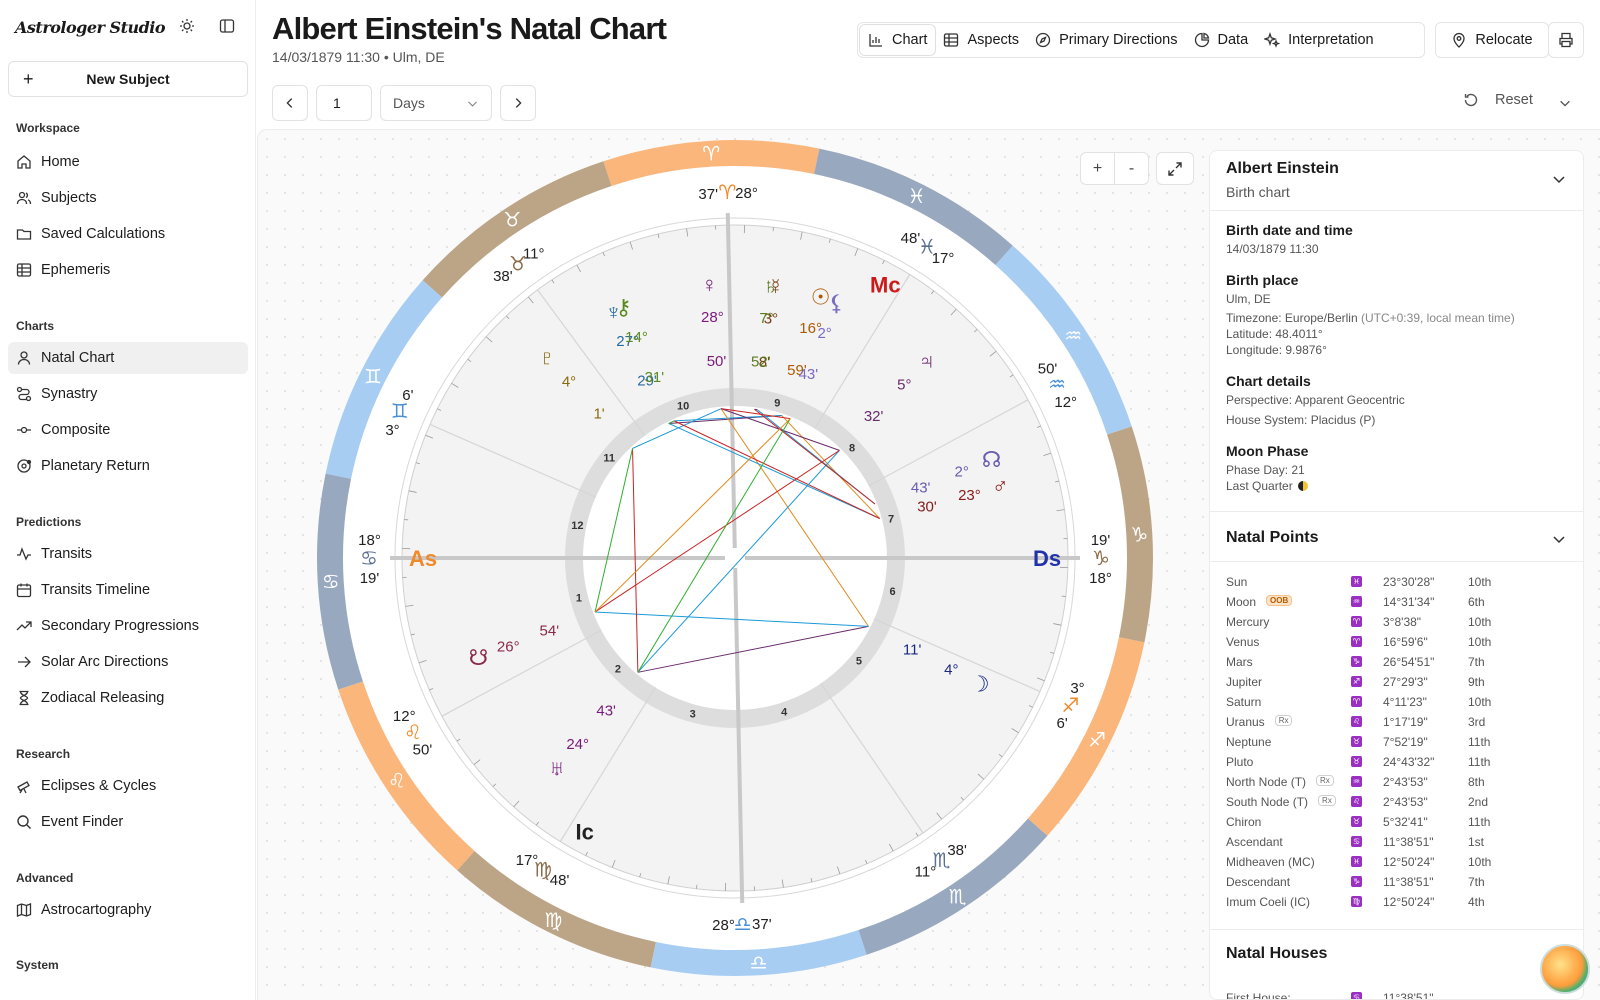  What do you see at coordinates (836, 302) in the screenshot?
I see `planet-glyph: ⚸` at bounding box center [836, 302].